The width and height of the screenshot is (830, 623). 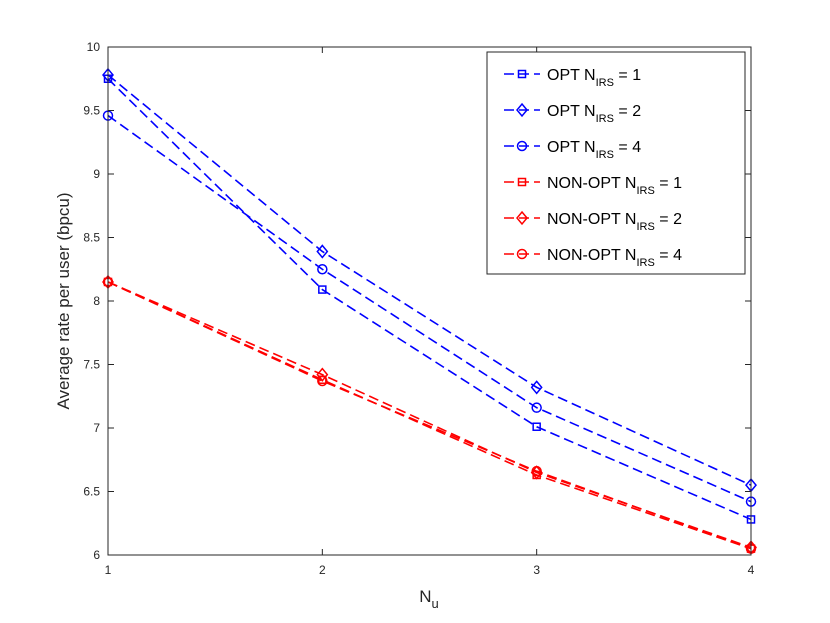 I want to click on y-tick-label: 8.5, so click(x=91, y=238).